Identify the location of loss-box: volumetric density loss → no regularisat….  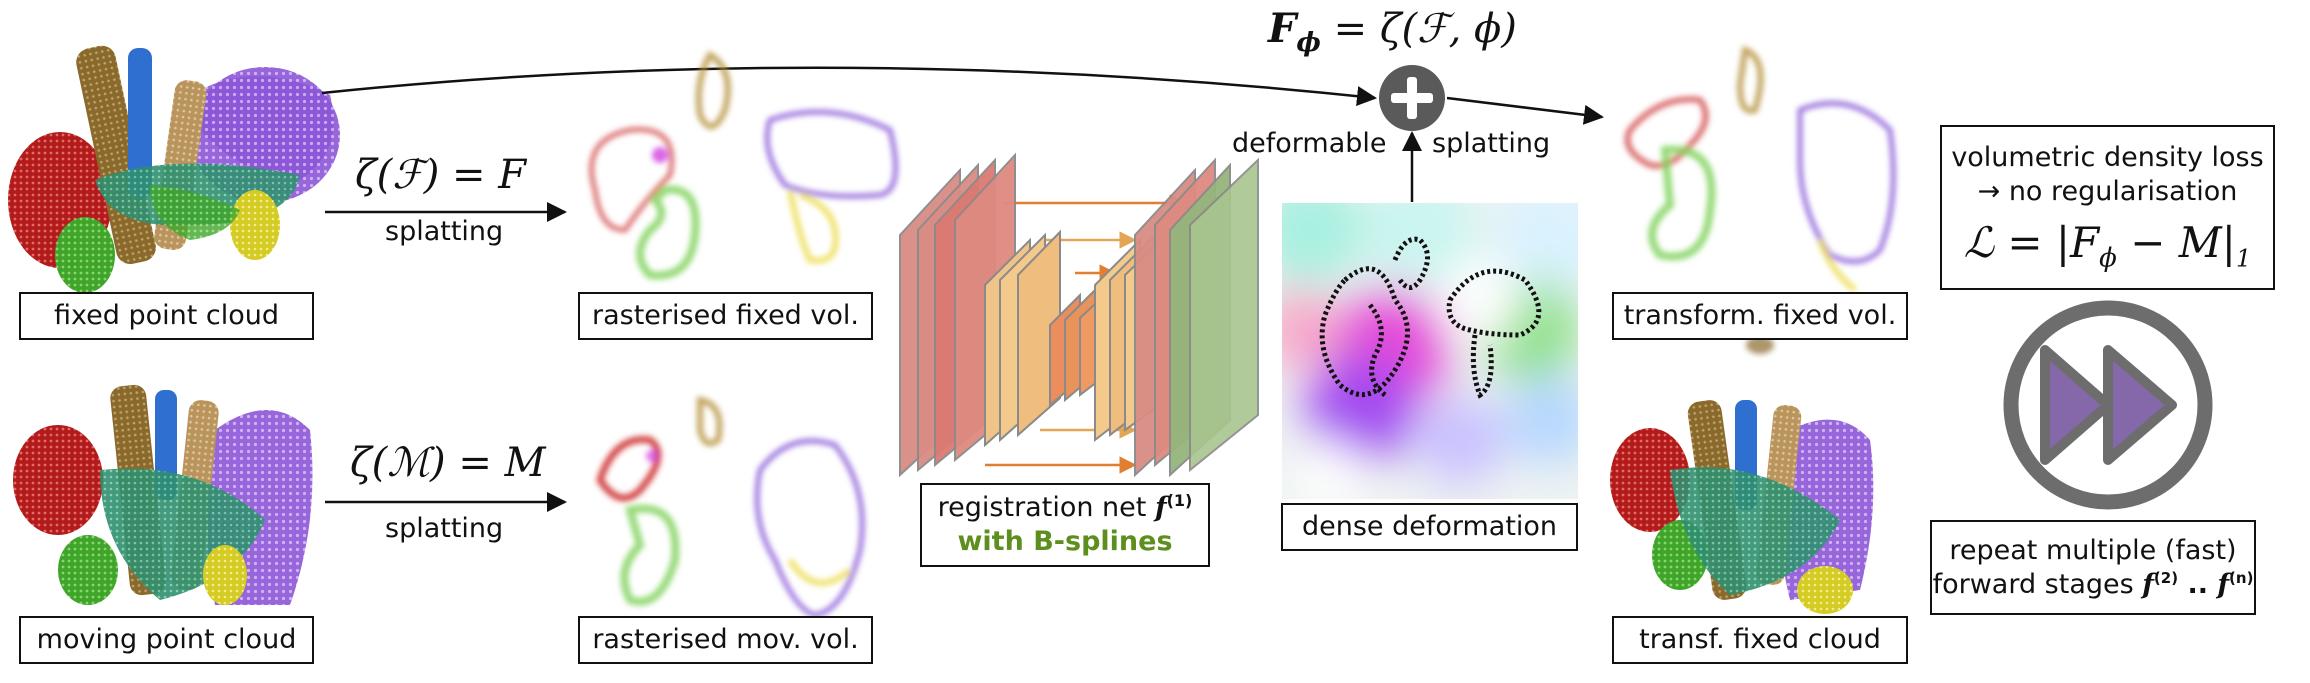
(2107, 207).